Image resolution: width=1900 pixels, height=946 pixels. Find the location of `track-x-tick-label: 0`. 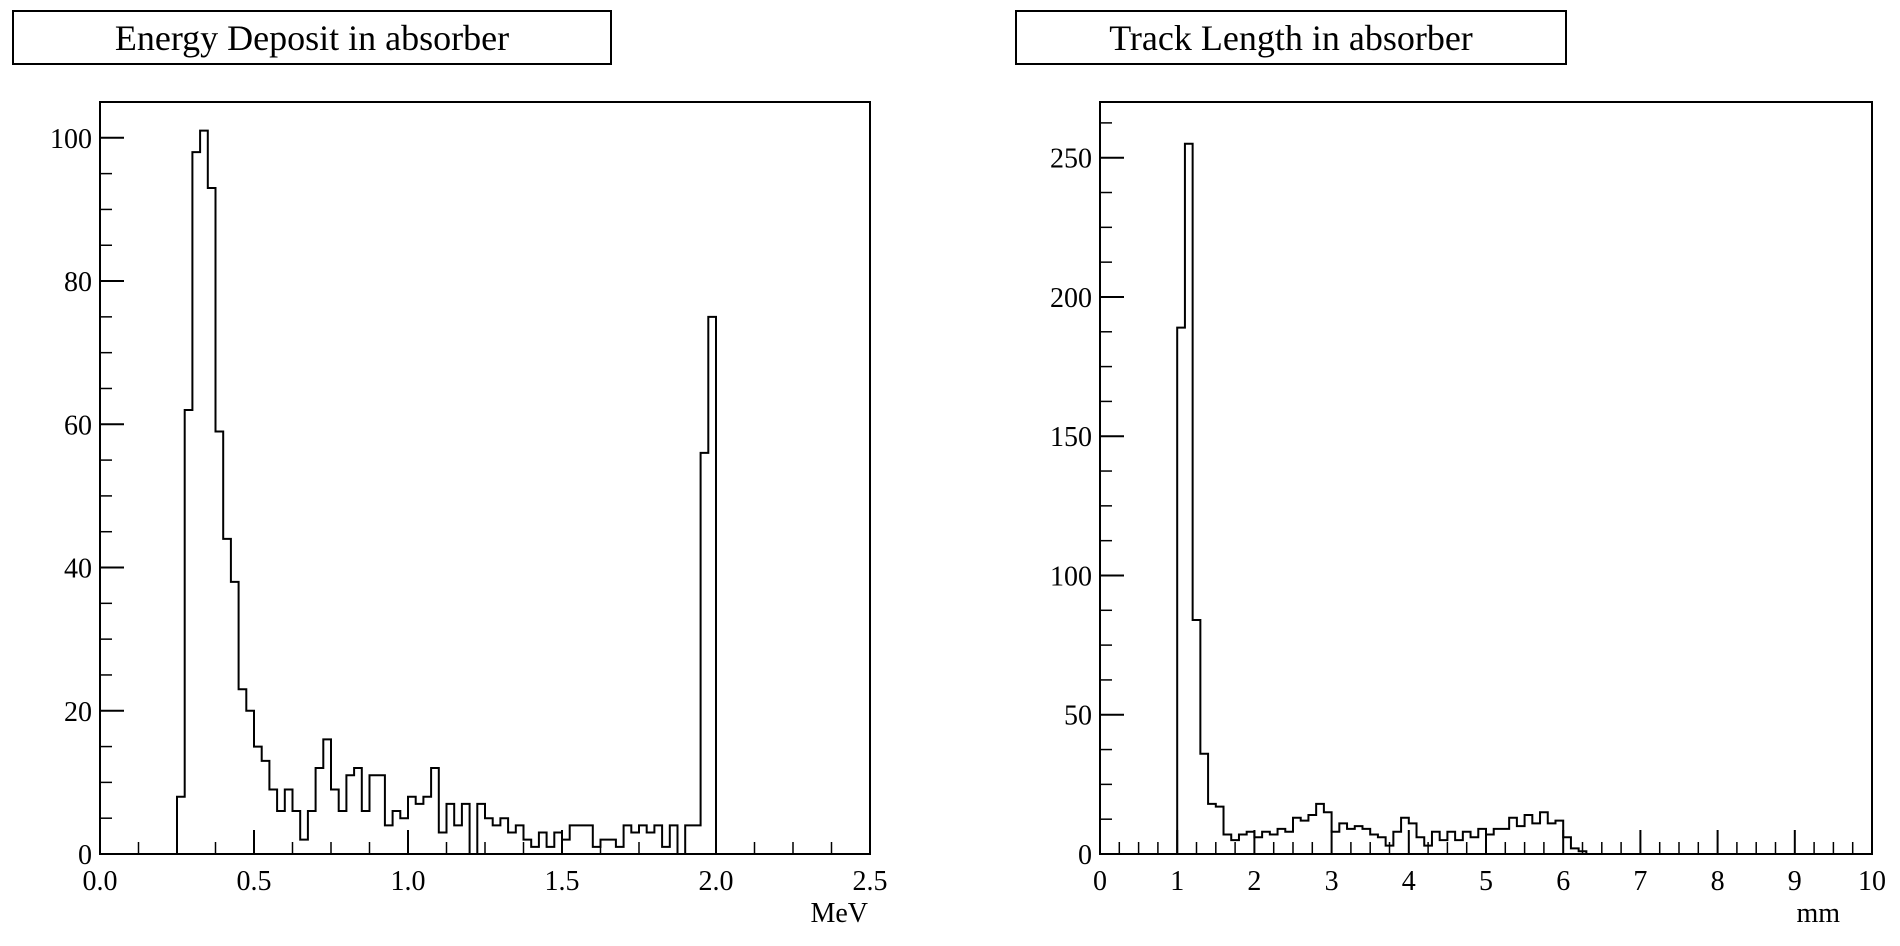

track-x-tick-label: 0 is located at coordinates (1100, 881).